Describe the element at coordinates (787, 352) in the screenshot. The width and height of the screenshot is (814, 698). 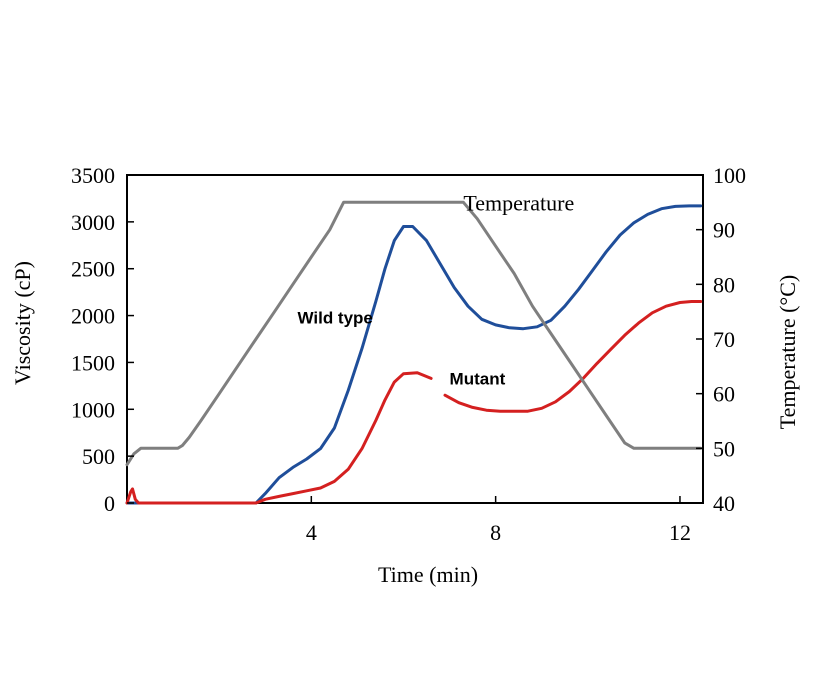
I see `y-right-axis-label: Temperature (°C)` at that location.